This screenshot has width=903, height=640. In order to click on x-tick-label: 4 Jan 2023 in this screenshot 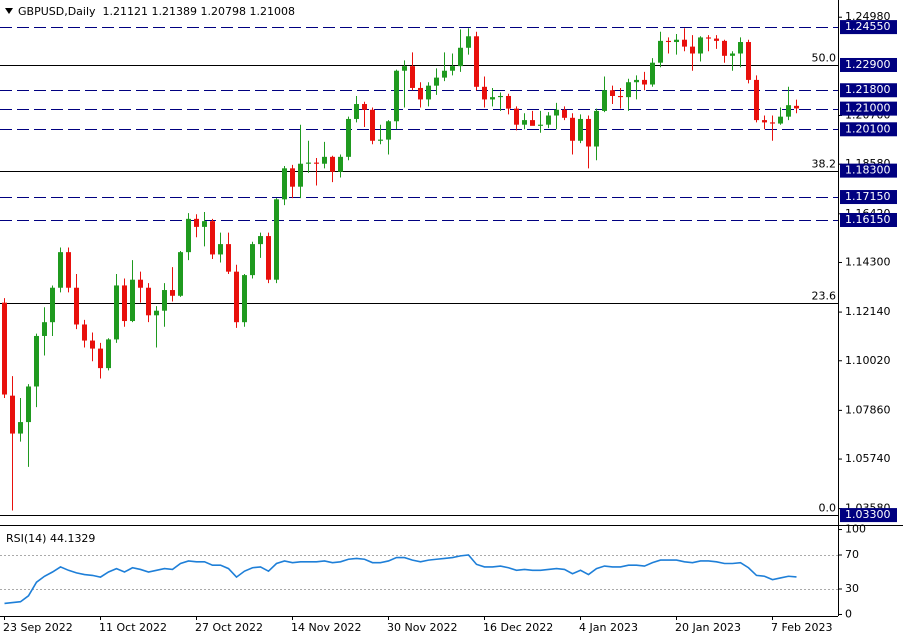, I will do `click(608, 627)`.